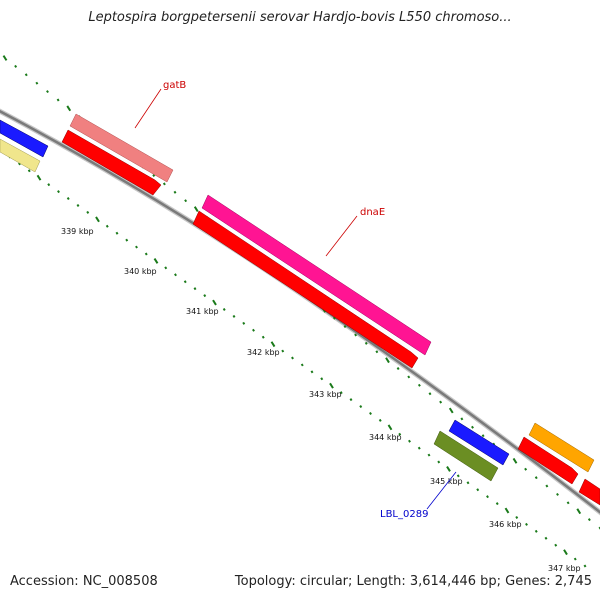 This screenshot has width=600, height=600. I want to click on tick-label: 344 kbp, so click(385, 437).